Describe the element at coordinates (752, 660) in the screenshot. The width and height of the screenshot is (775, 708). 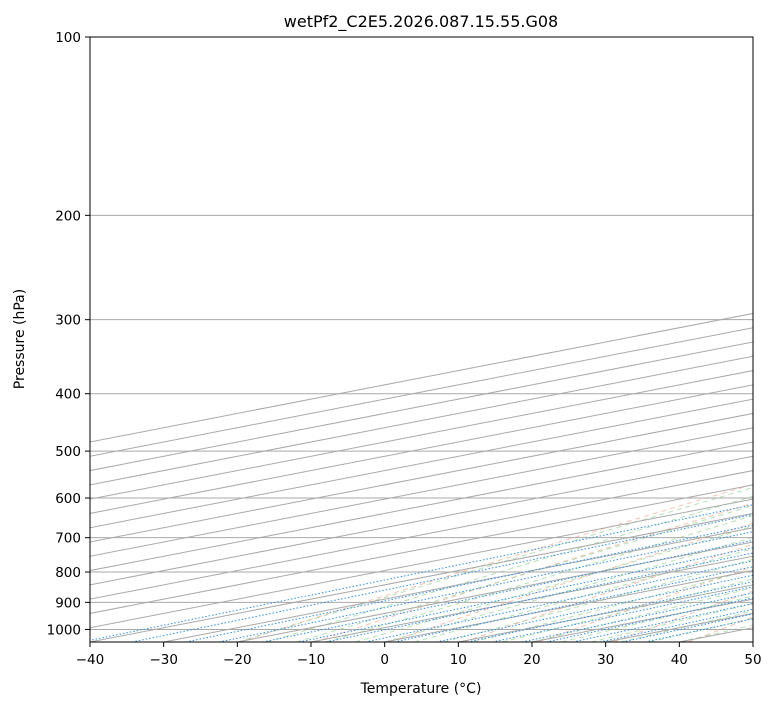
I see `x-tick-label: 50` at that location.